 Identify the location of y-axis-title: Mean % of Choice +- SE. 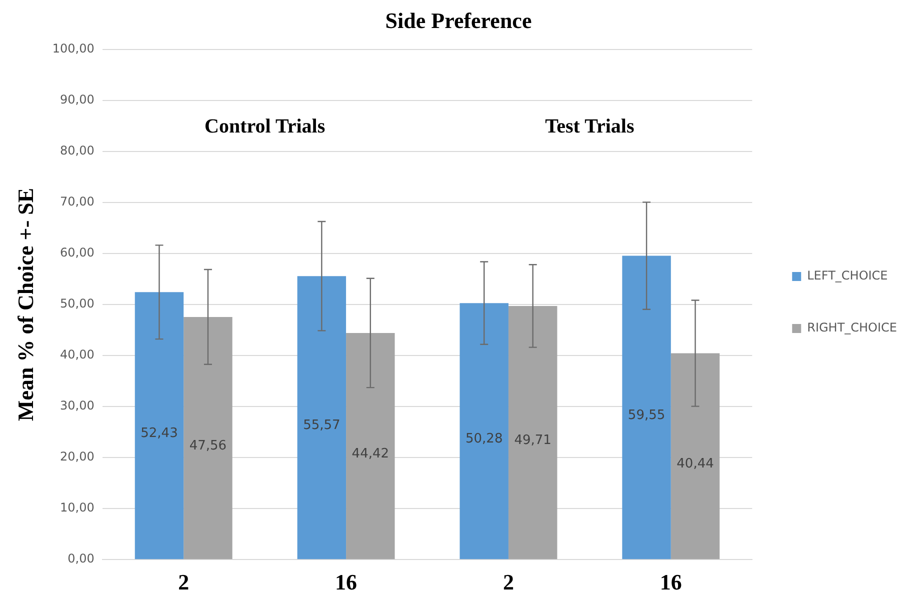
(25, 305).